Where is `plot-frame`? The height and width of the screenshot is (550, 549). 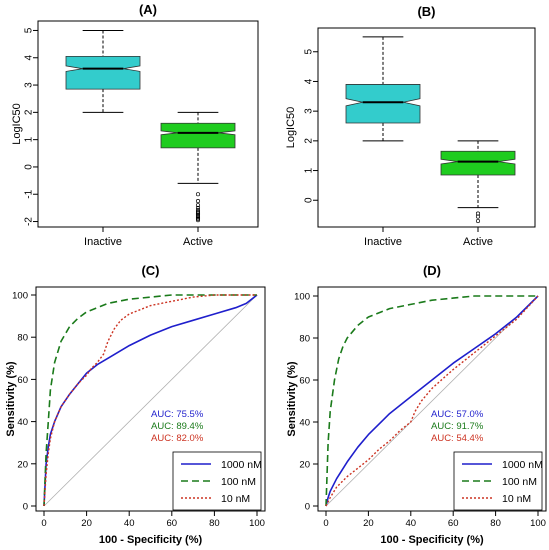
plot-frame is located at coordinates (426, 127).